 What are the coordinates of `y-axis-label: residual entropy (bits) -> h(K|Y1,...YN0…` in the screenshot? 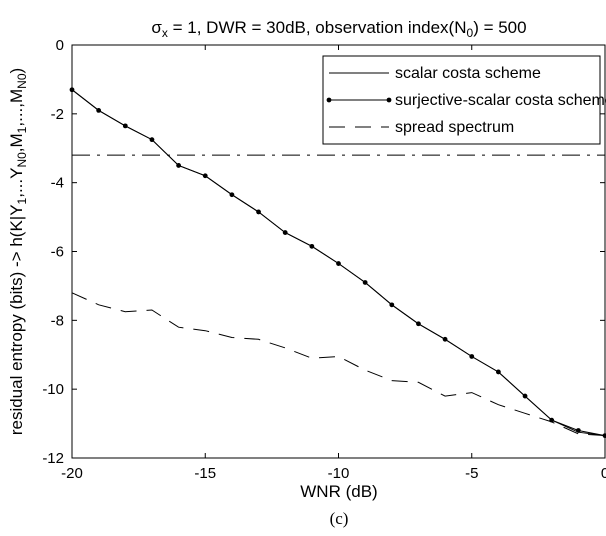 It's located at (18, 251).